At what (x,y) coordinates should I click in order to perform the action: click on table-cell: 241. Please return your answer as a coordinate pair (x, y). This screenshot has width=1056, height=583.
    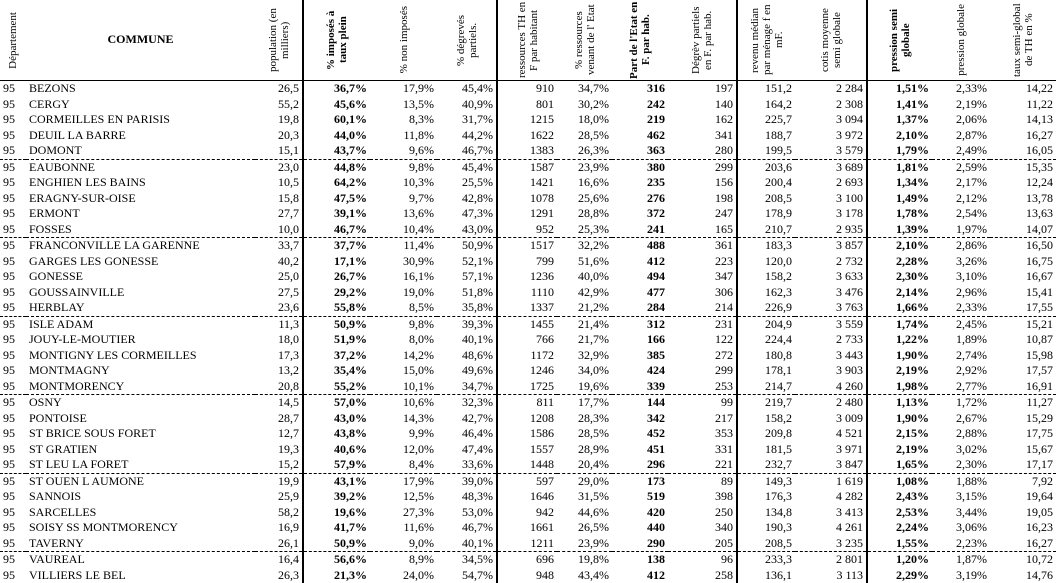
    Looking at the image, I should click on (640, 230).